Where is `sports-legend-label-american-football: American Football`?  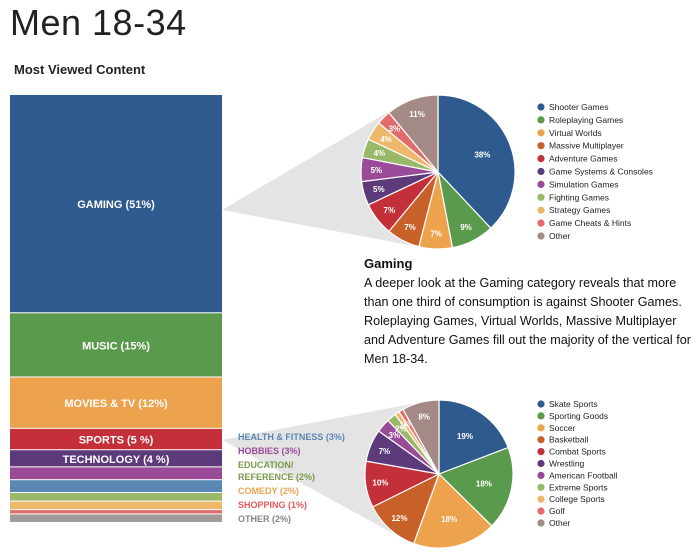
sports-legend-label-american-football: American Football is located at coordinates (583, 475).